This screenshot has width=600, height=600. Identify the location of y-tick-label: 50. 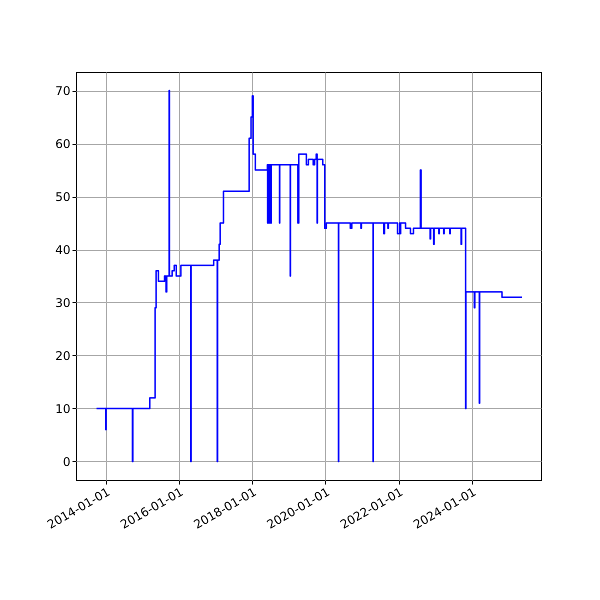
(62, 197).